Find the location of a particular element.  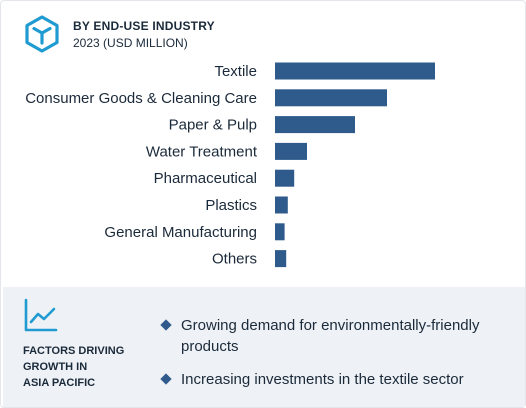

chart-title: BY END-USE INDUSTRY is located at coordinates (144, 26).